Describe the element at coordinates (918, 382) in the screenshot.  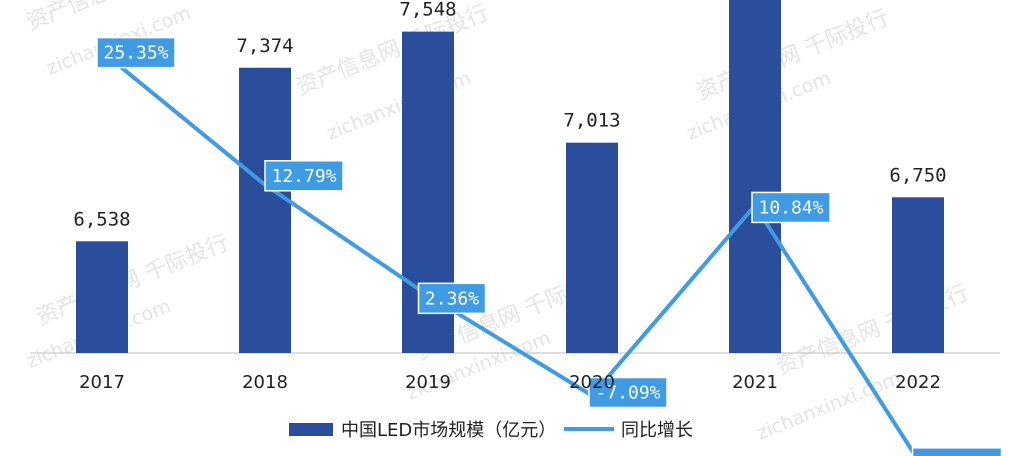
I see `x-tick-label: 2022` at that location.